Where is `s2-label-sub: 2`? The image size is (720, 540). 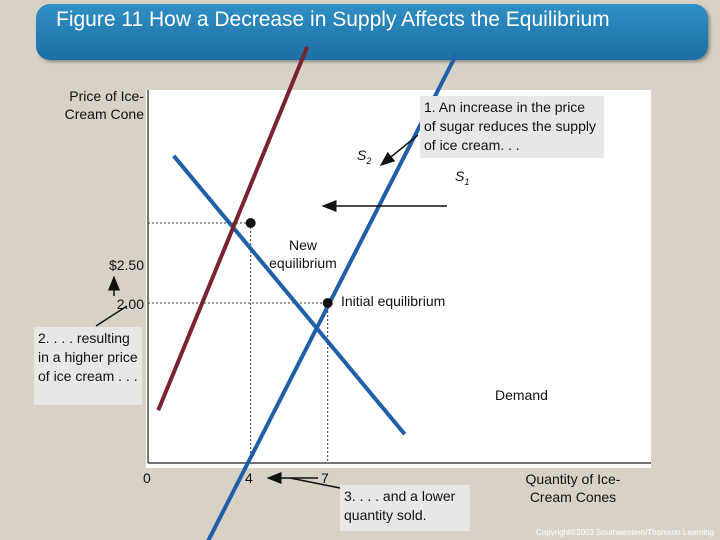
s2-label-sub: 2 is located at coordinates (369, 160).